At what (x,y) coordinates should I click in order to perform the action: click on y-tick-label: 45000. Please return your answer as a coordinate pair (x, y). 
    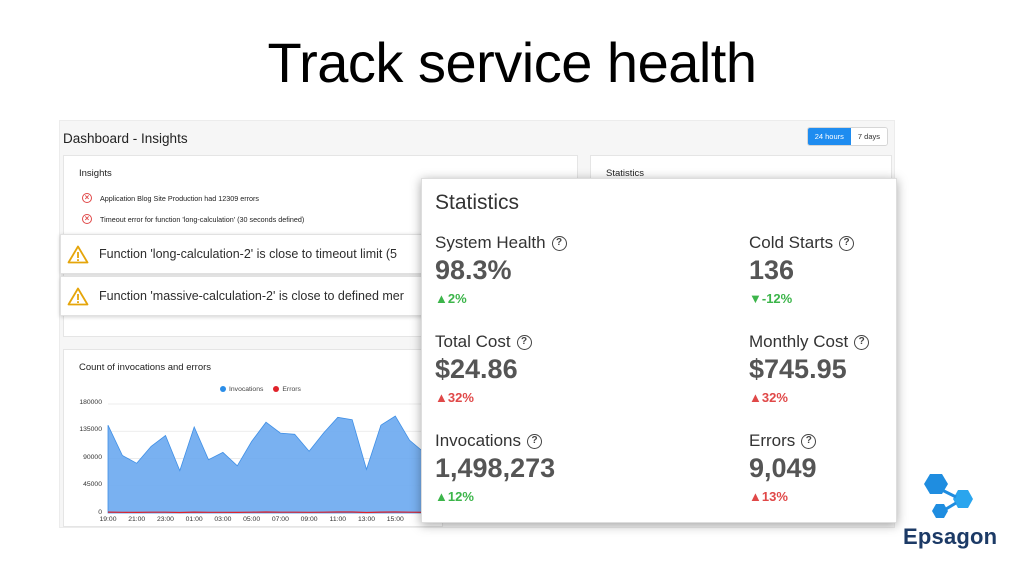
    Looking at the image, I should click on (92, 484).